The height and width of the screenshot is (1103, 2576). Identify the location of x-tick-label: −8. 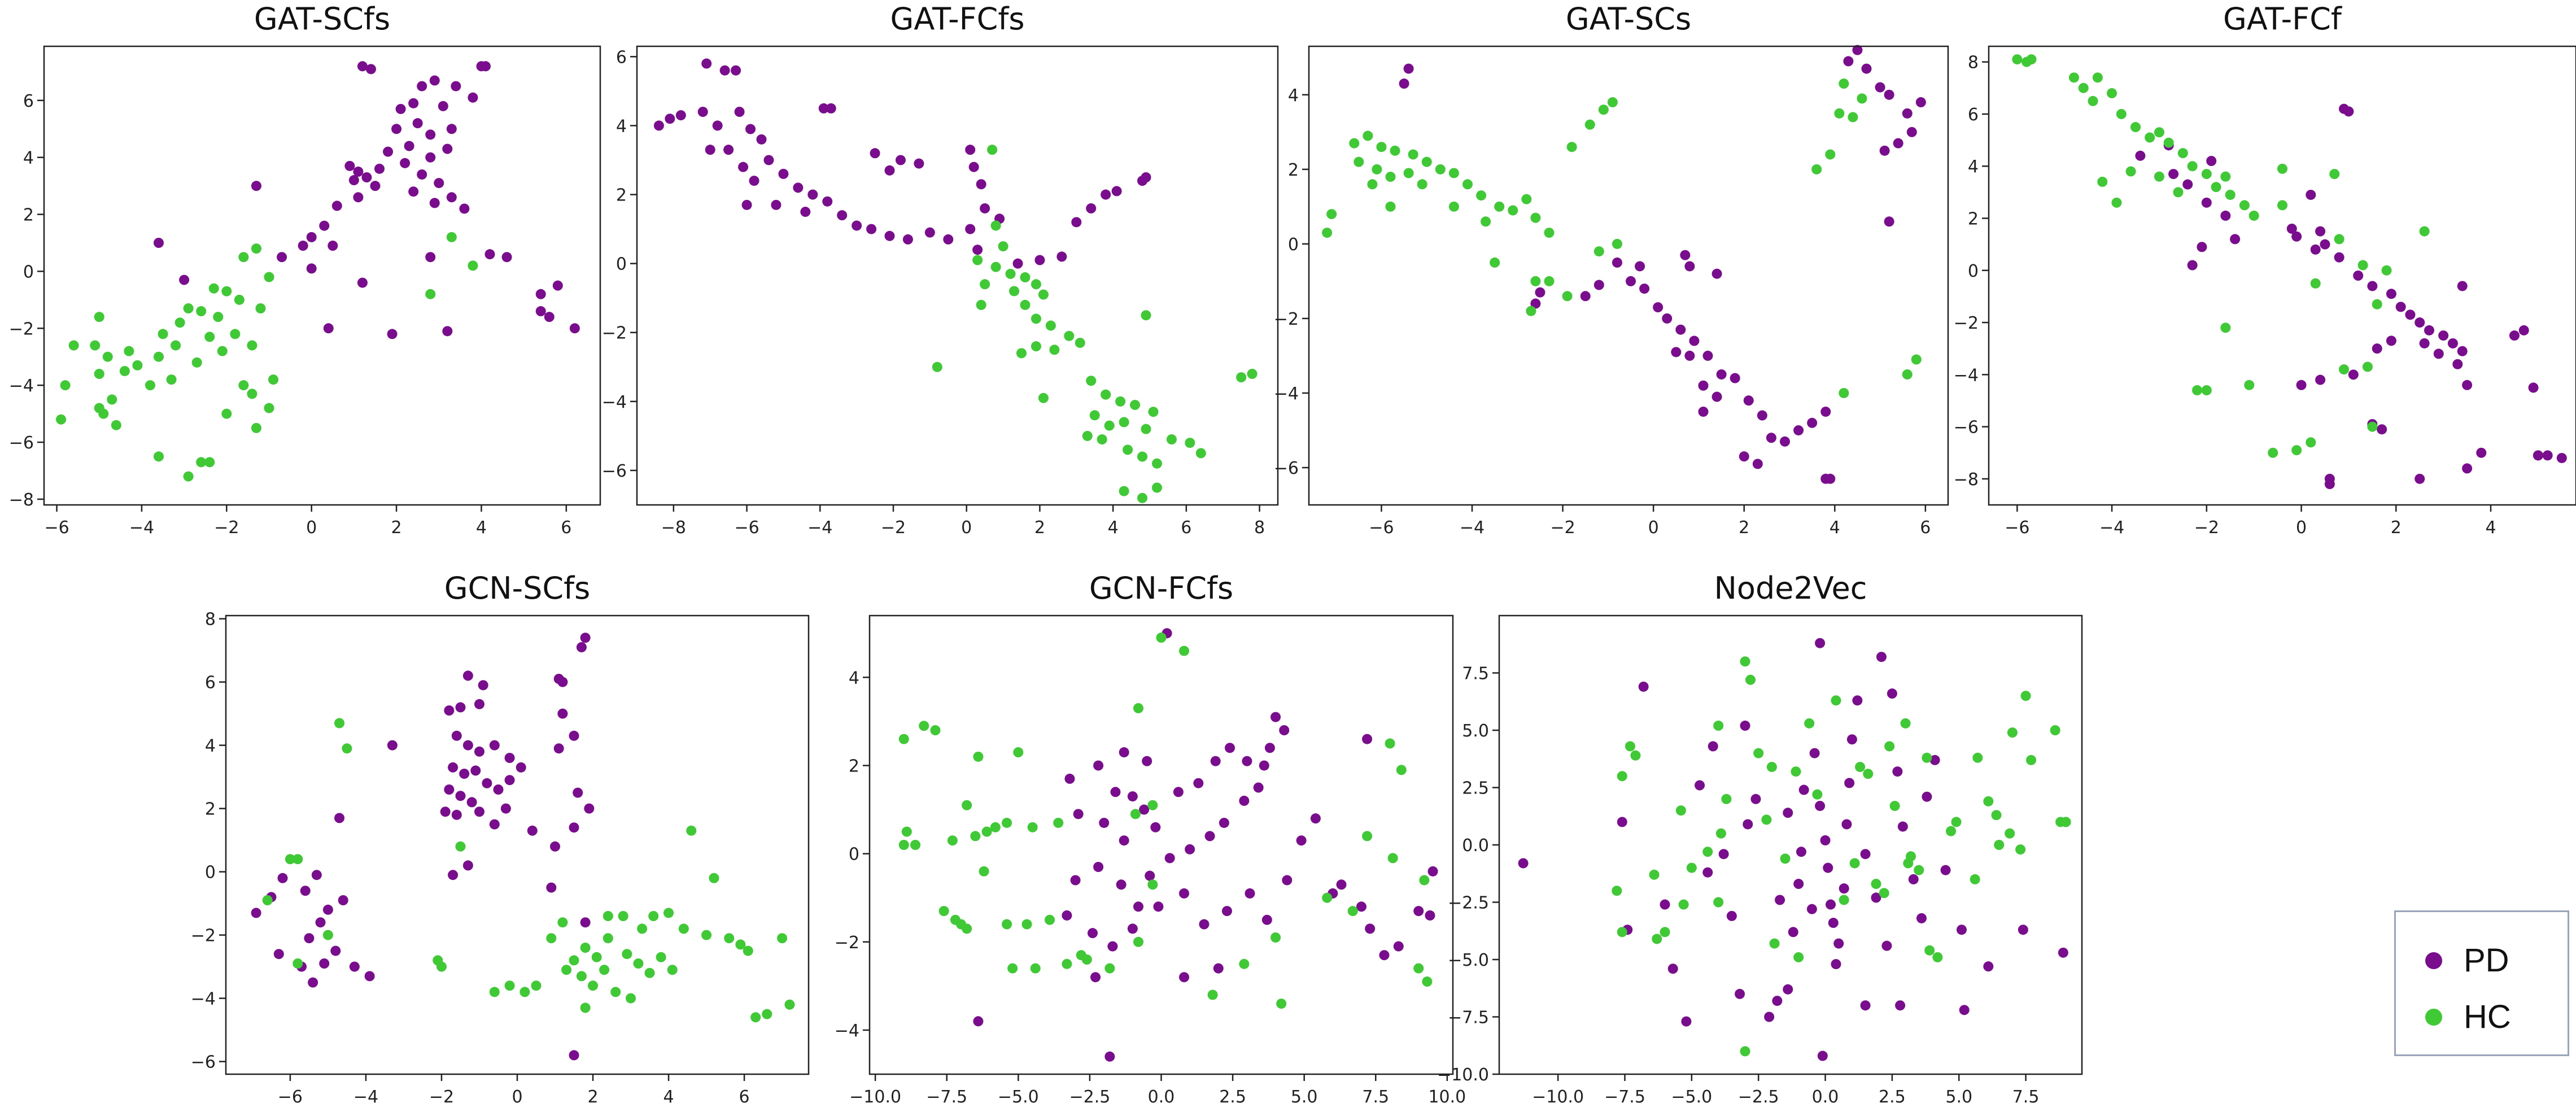
(674, 528).